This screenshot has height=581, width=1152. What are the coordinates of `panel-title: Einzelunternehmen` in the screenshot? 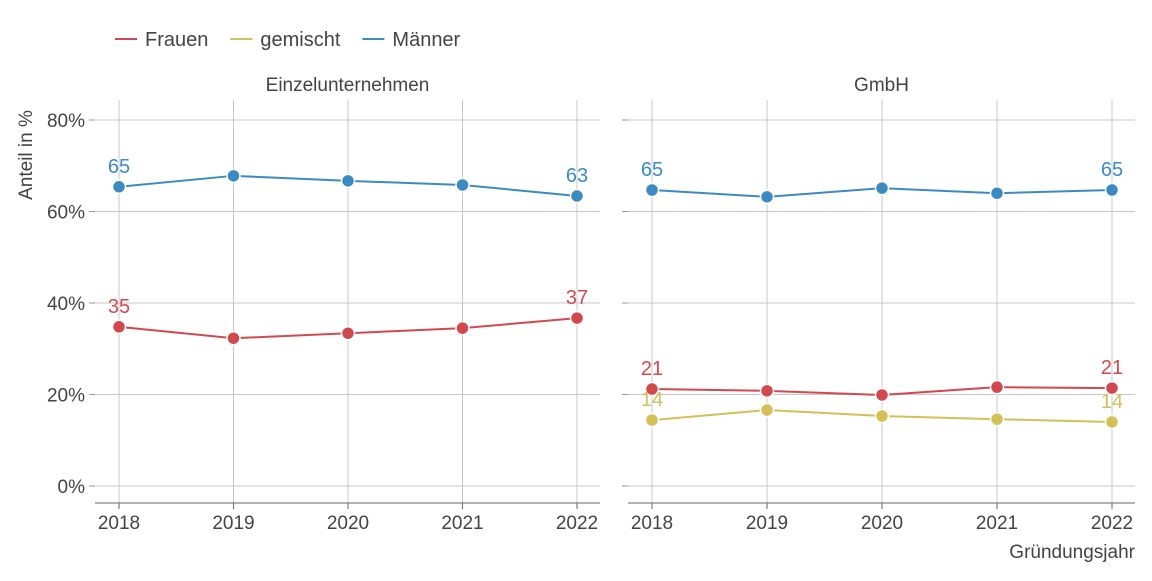 It's located at (348, 85).